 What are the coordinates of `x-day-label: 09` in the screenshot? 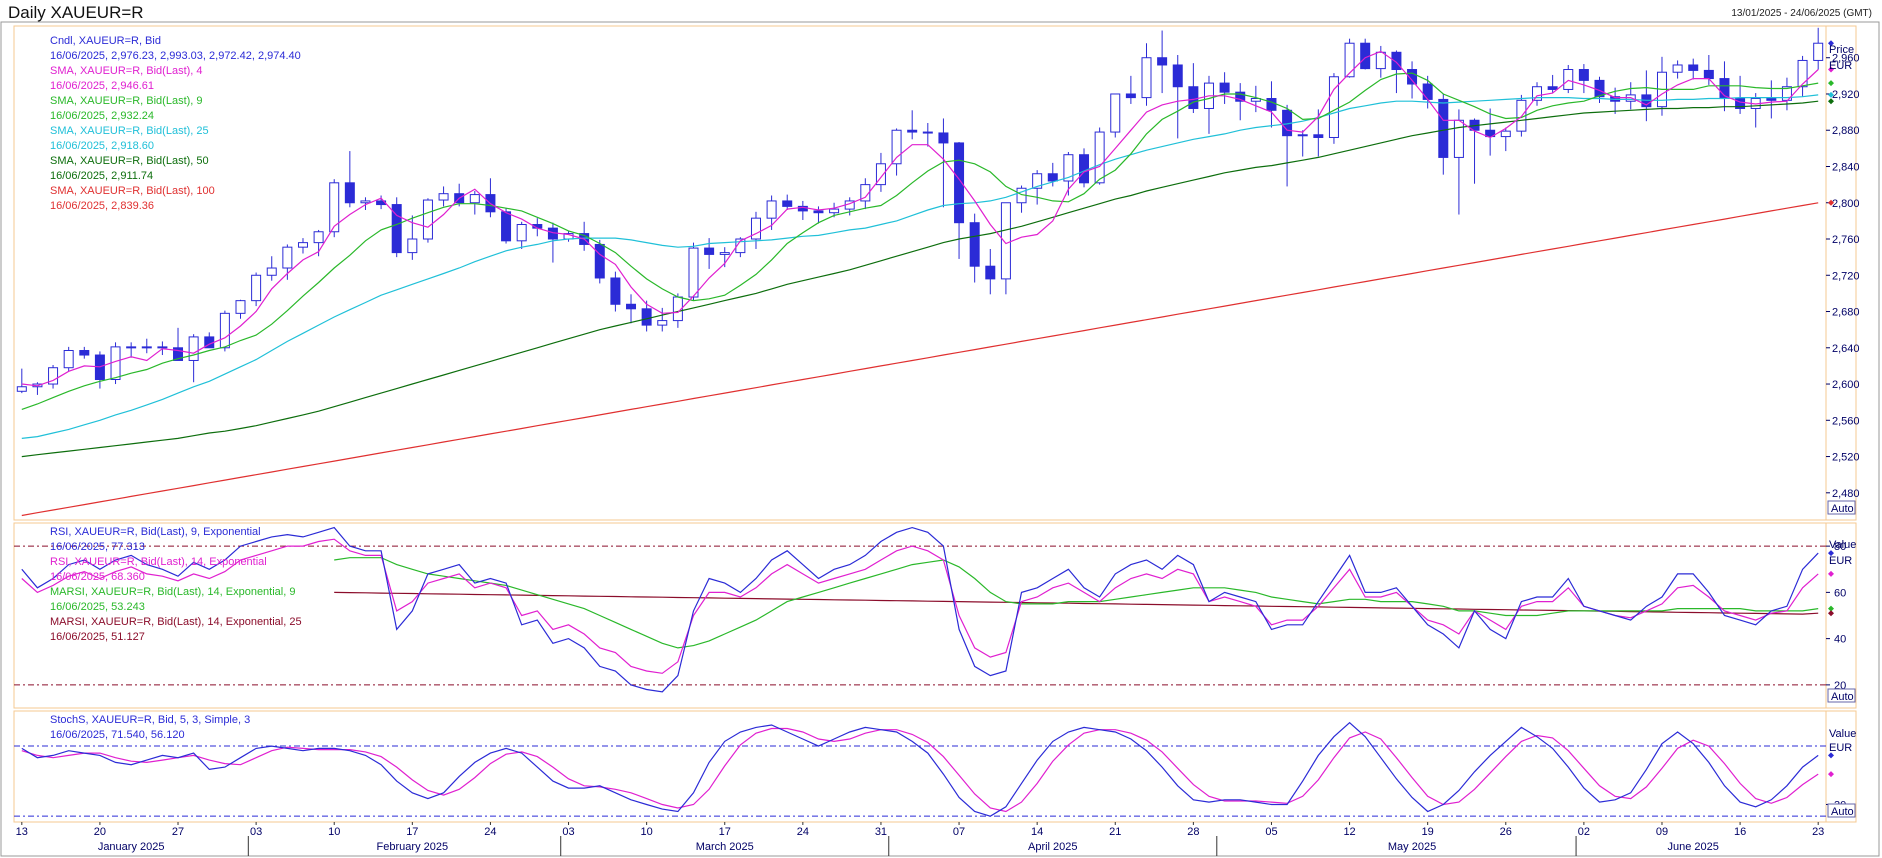 It's located at (1662, 832).